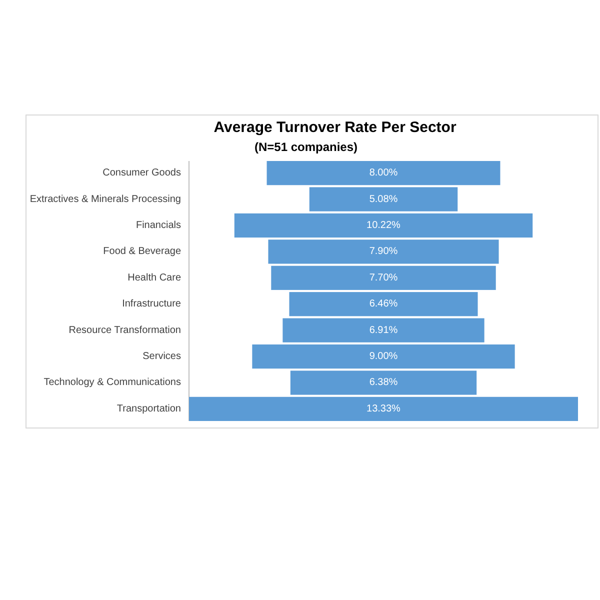 This screenshot has height=600, width=600. Describe the element at coordinates (383, 199) in the screenshot. I see `data-label: 5.08%` at that location.